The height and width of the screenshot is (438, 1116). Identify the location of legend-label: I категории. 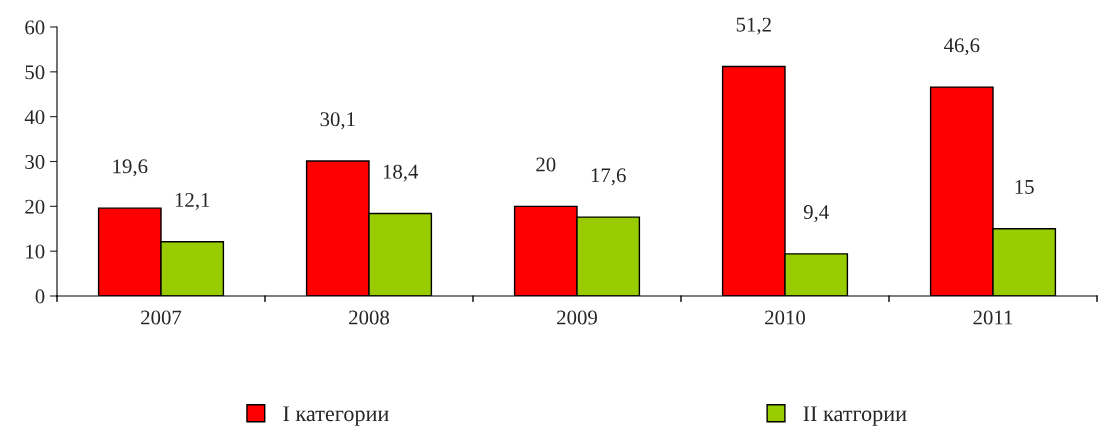
(336, 416).